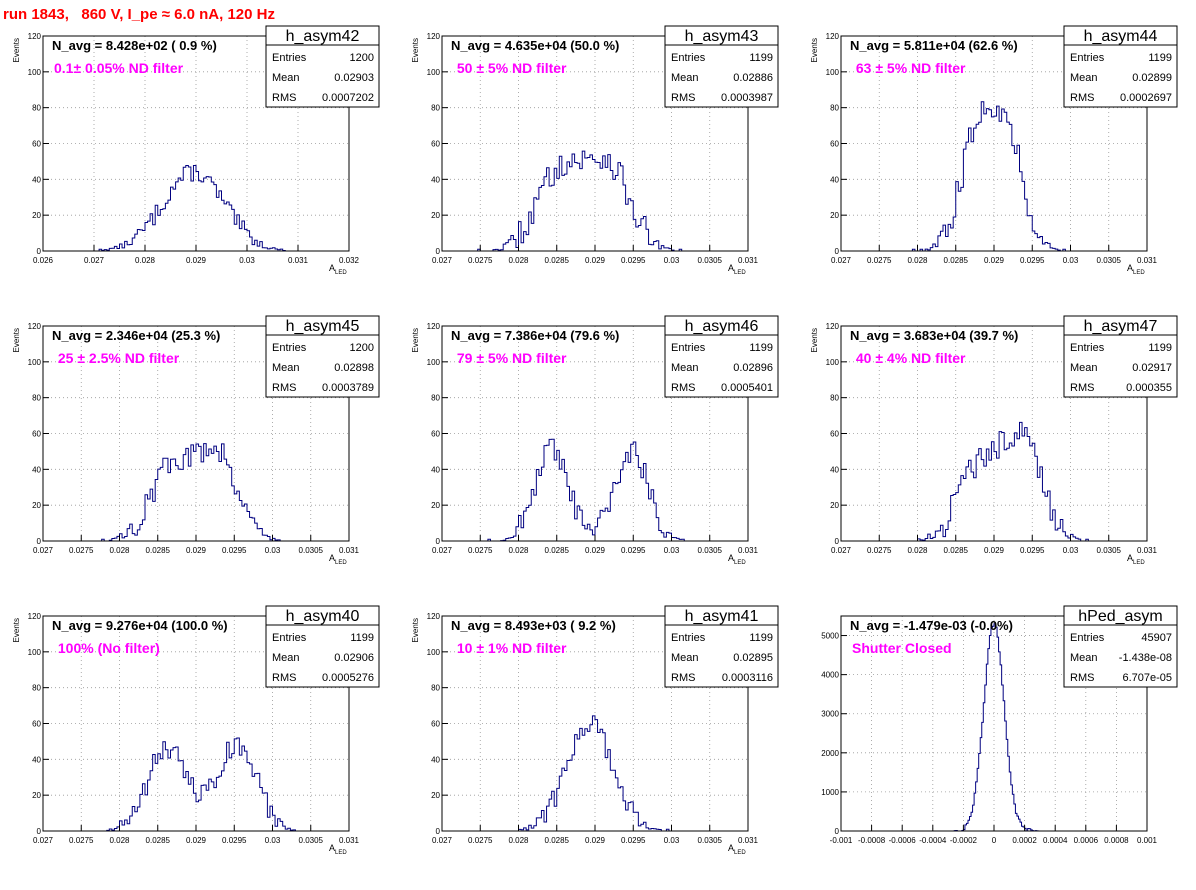 The height and width of the screenshot is (890, 1196). What do you see at coordinates (362, 348) in the screenshot?
I see `stats-value: 1200` at bounding box center [362, 348].